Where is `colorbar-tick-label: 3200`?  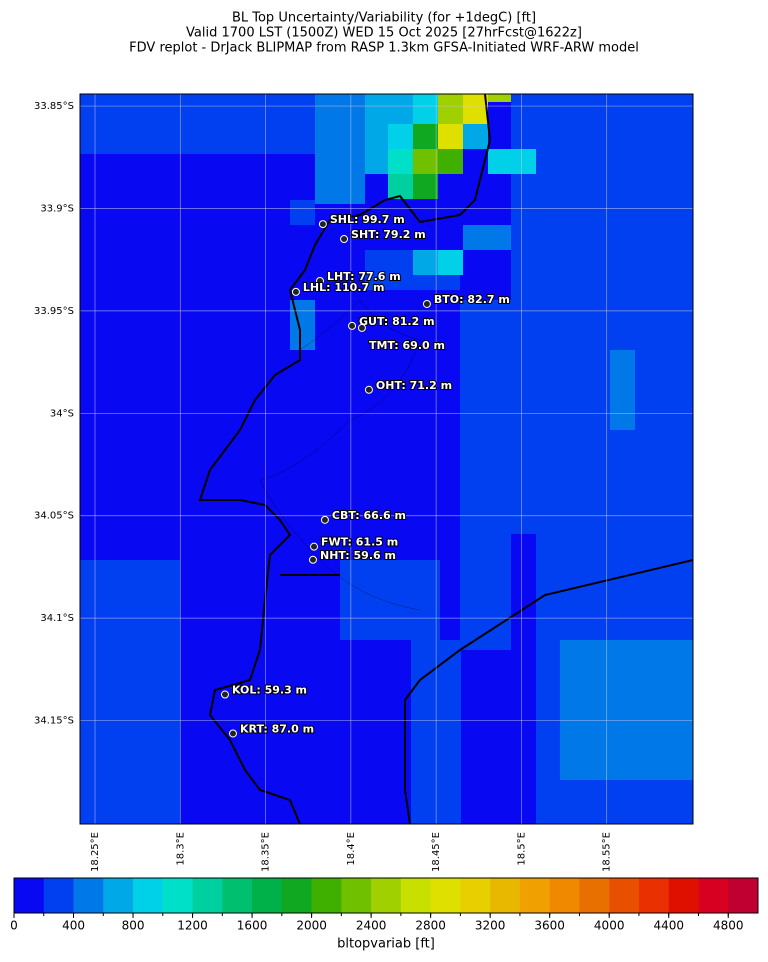 colorbar-tick-label: 3200 is located at coordinates (490, 926).